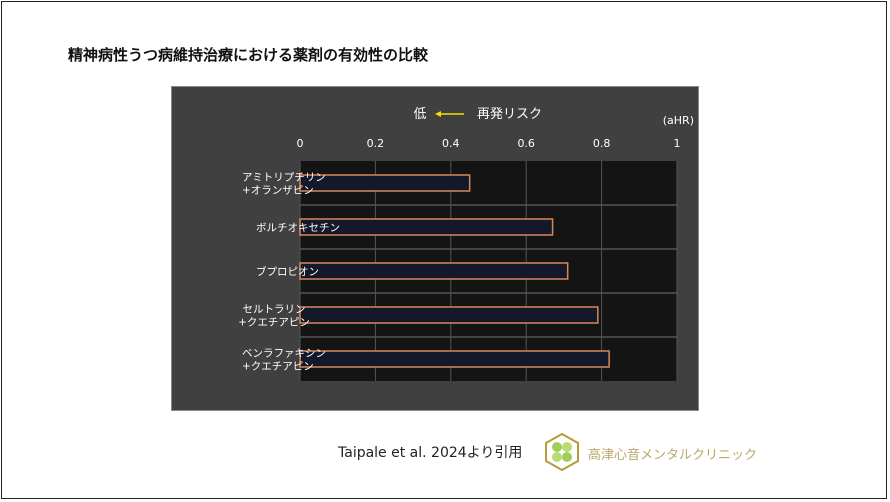 The image size is (890, 502). Describe the element at coordinates (300, 143) in the screenshot. I see `x-tick-label: 0` at that location.